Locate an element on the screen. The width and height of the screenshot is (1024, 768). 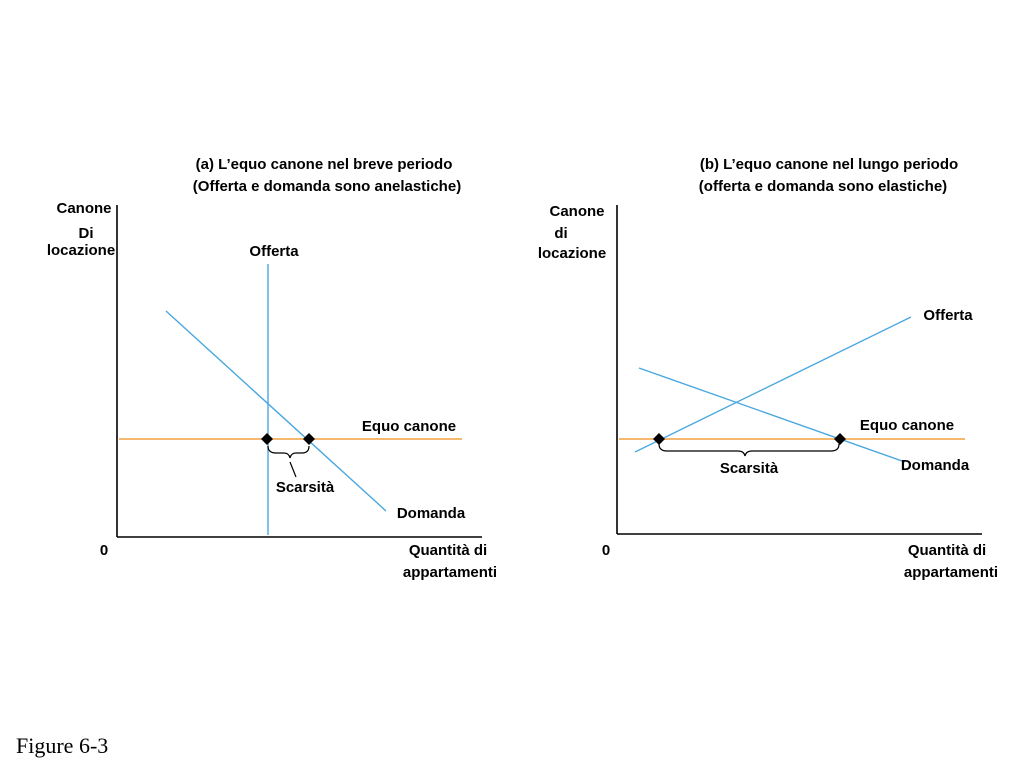
panel-a-title-line2: (Offerta e domanda sono anelastiche) is located at coordinates (327, 186).